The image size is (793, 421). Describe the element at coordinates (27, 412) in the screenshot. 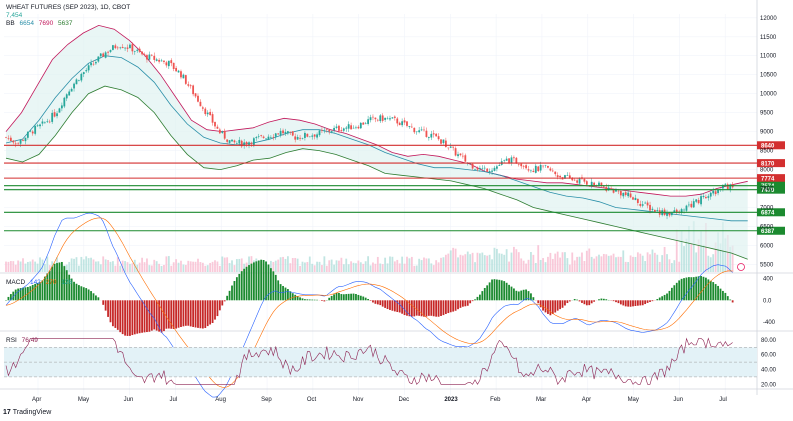

I see `tradingview-watermark: 17 TradingView` at that location.